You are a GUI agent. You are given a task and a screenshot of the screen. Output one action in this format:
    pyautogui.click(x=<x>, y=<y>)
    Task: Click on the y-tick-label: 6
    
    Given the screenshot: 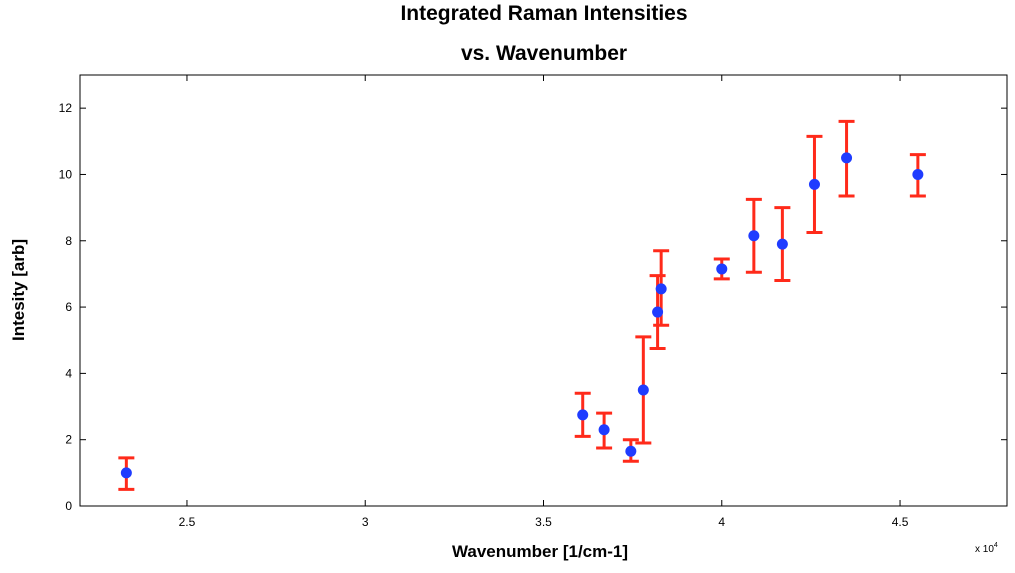 What is the action you would take?
    pyautogui.click(x=68, y=307)
    